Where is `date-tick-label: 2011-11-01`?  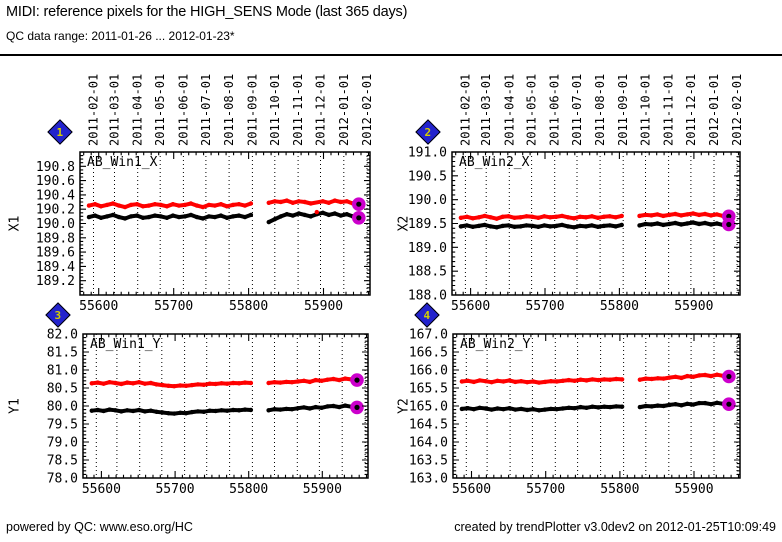
date-tick-label: 2011-11-01 is located at coordinates (669, 110).